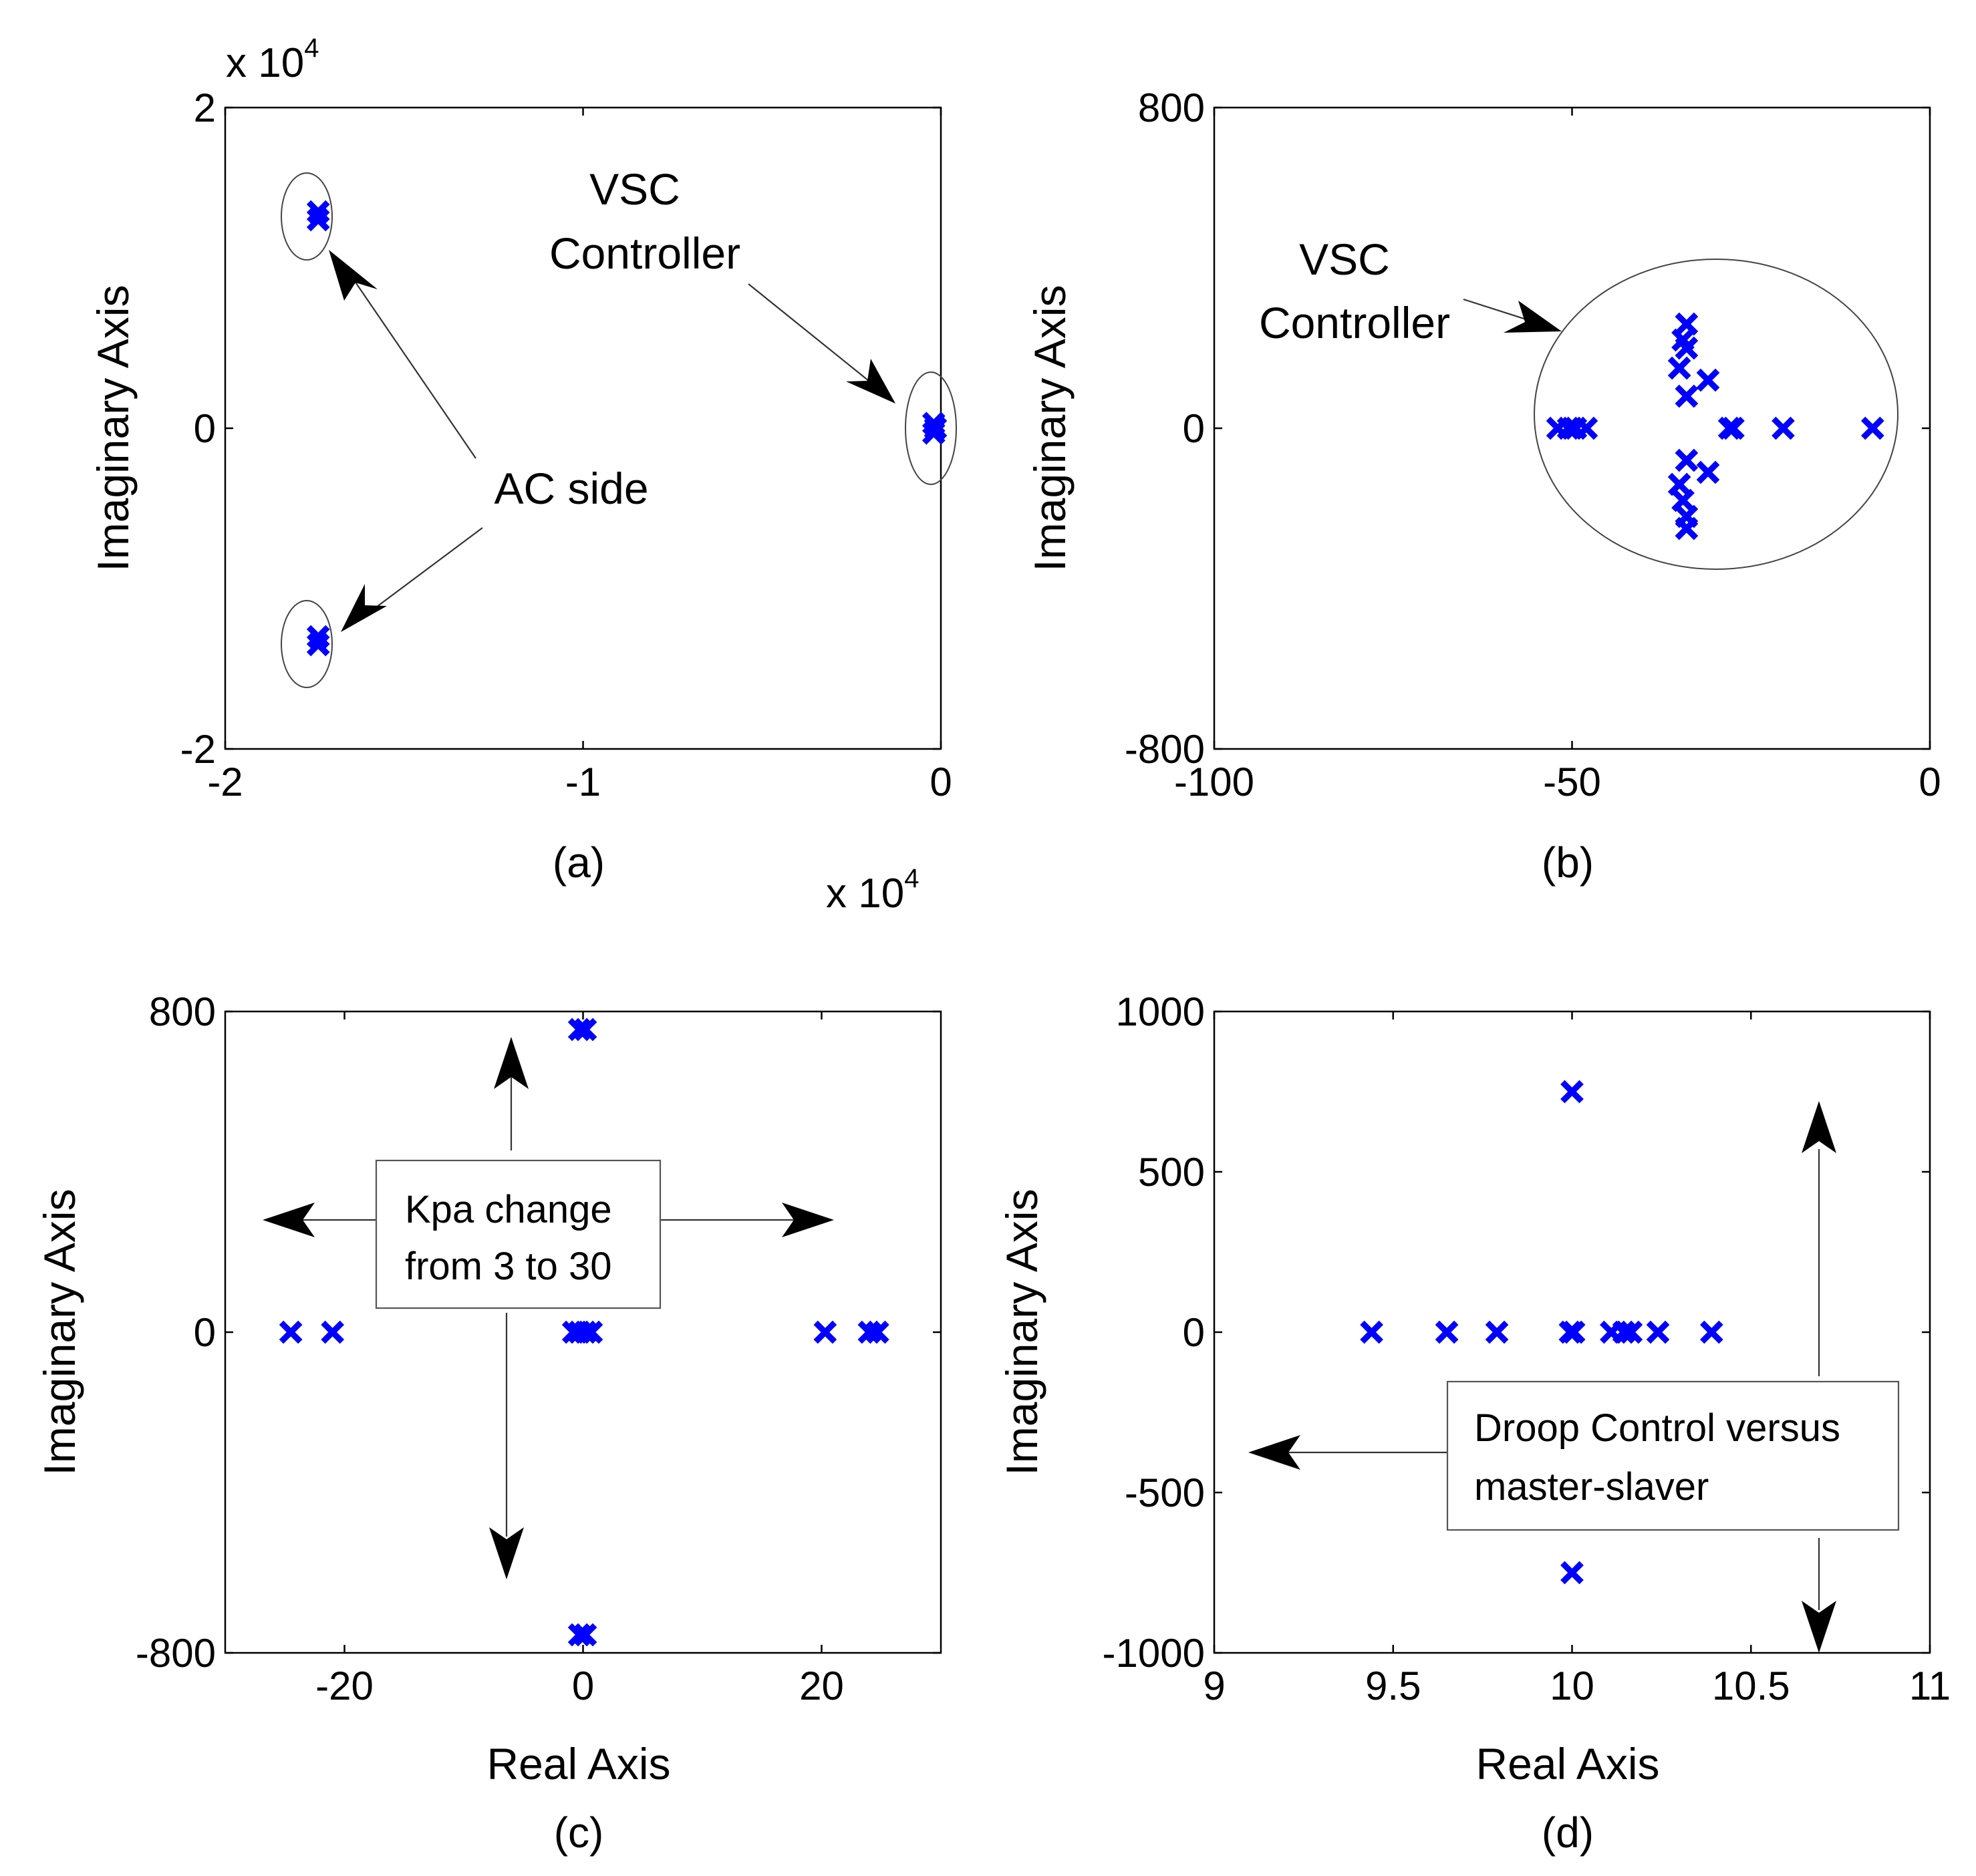 This screenshot has height=1876, width=1976. I want to click on caption-c: (c), so click(579, 1833).